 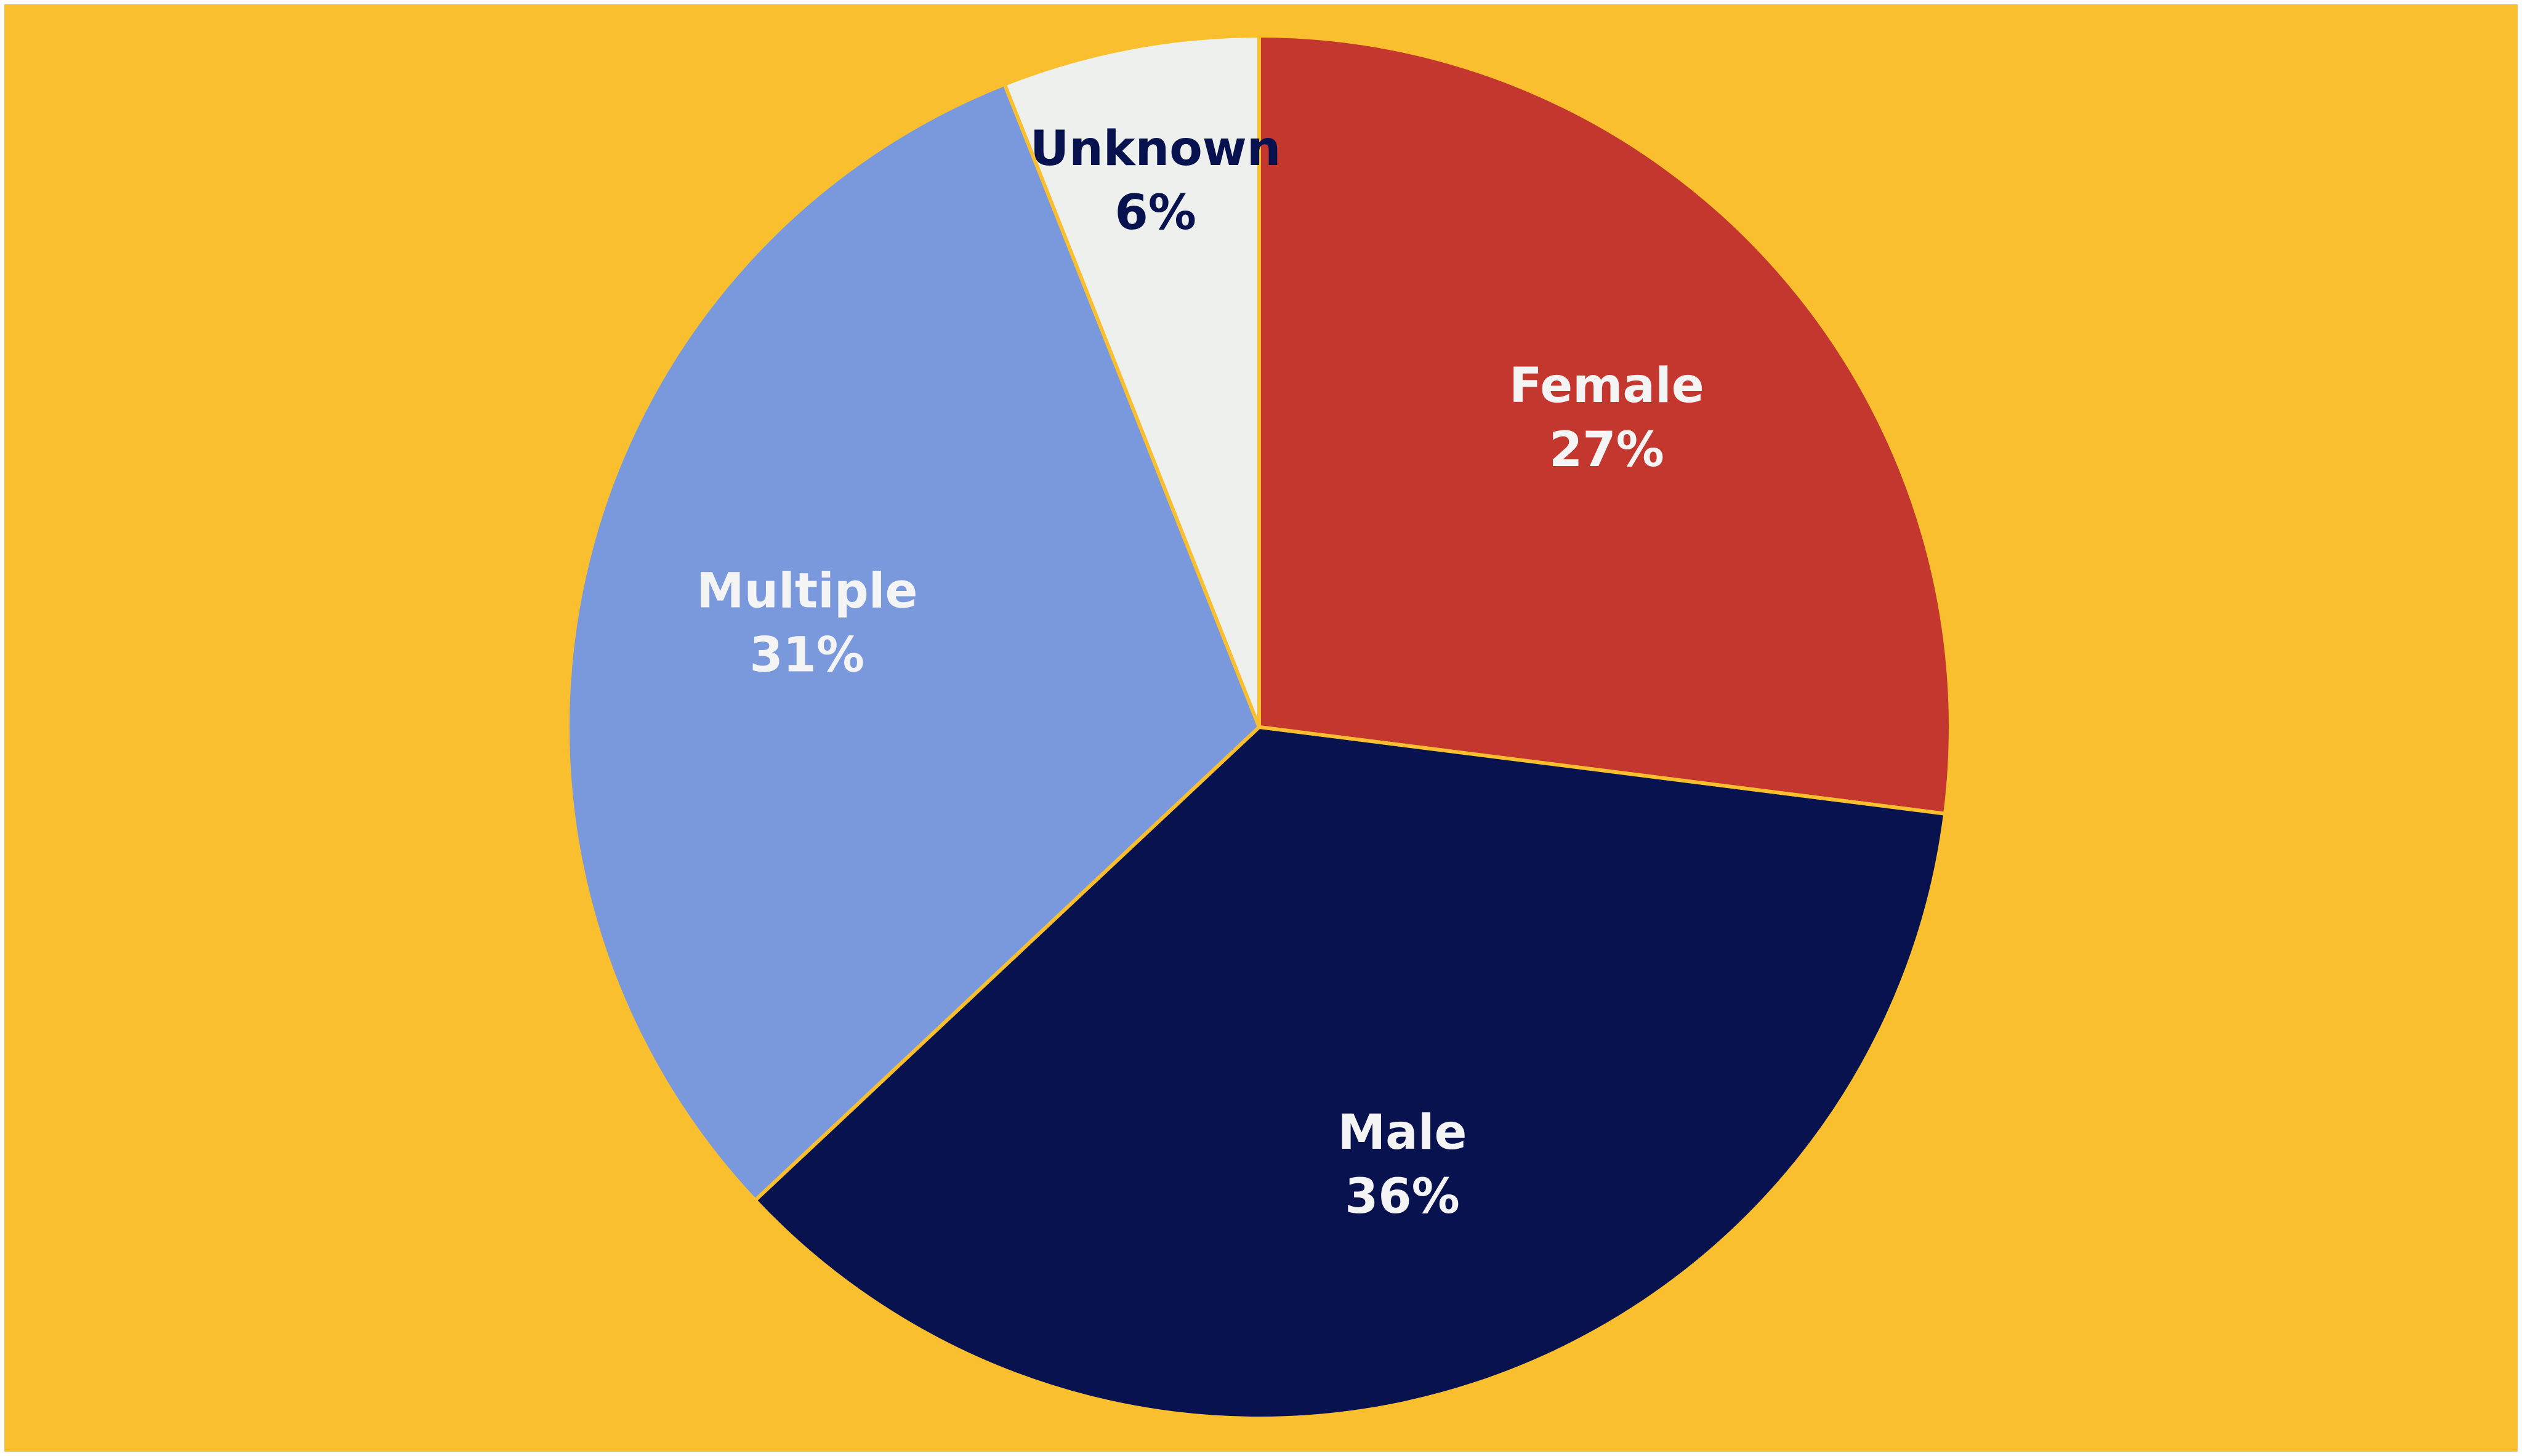 I want to click on slice-label: Female, so click(x=1606, y=386).